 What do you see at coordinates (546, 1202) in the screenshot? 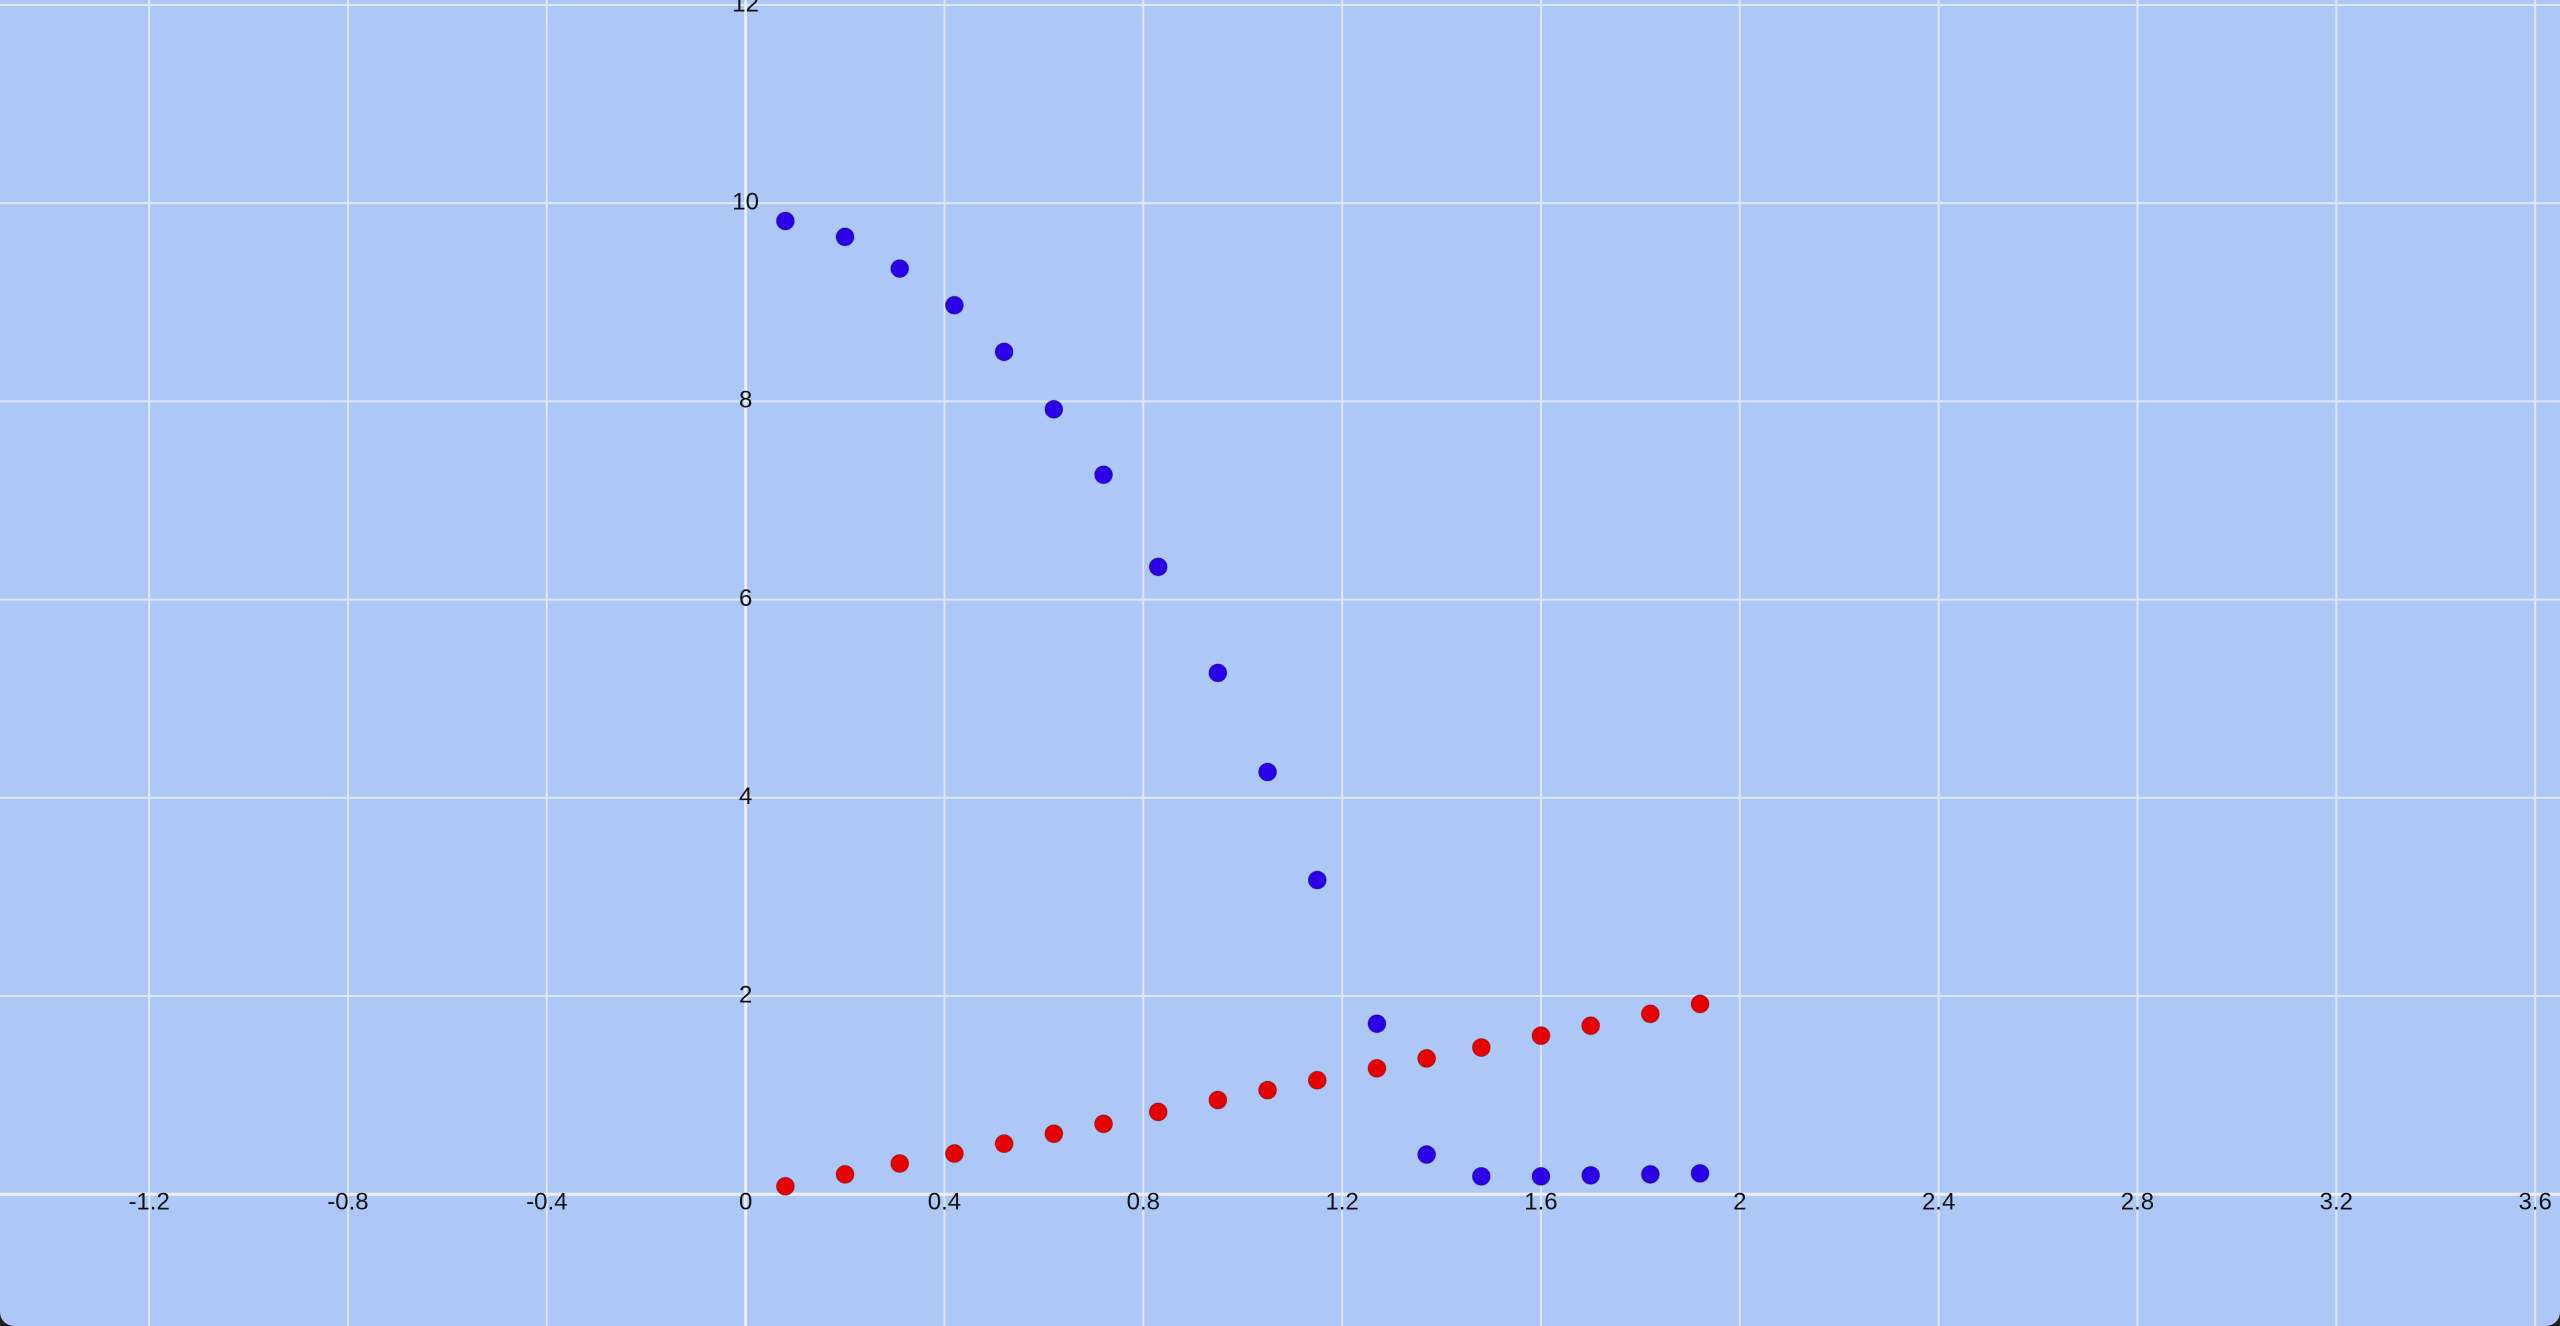
I see `x-tick-label: -0.4` at bounding box center [546, 1202].